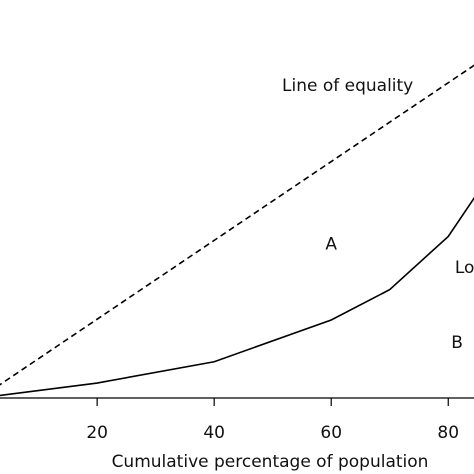 The image size is (474, 474). Describe the element at coordinates (331, 433) in the screenshot. I see `x-tick-label: 60` at that location.